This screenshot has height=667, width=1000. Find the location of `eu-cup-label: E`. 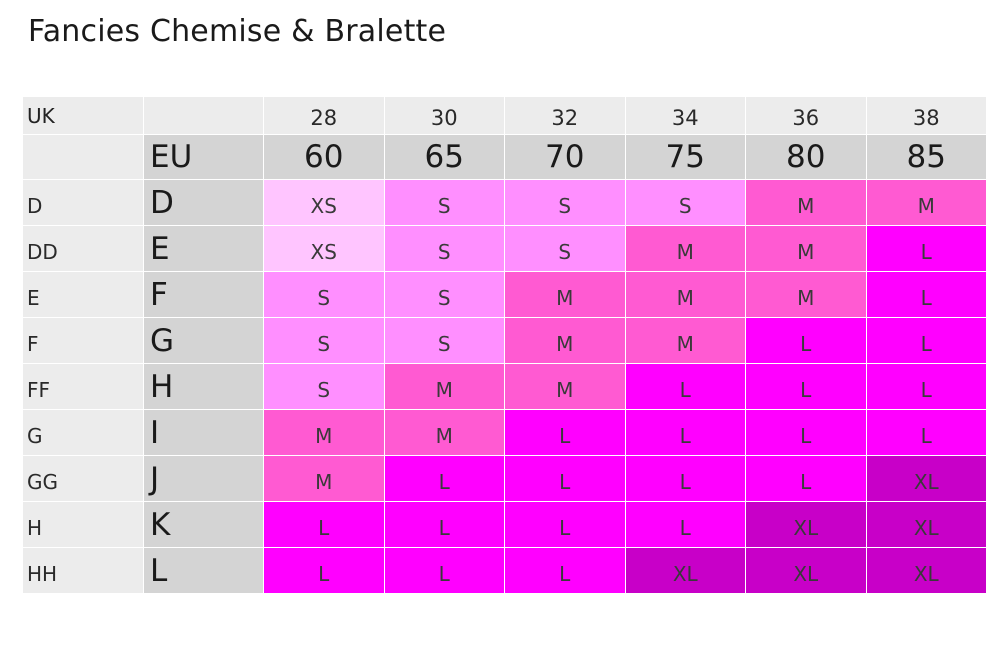

eu-cup-label: E is located at coordinates (203, 248).